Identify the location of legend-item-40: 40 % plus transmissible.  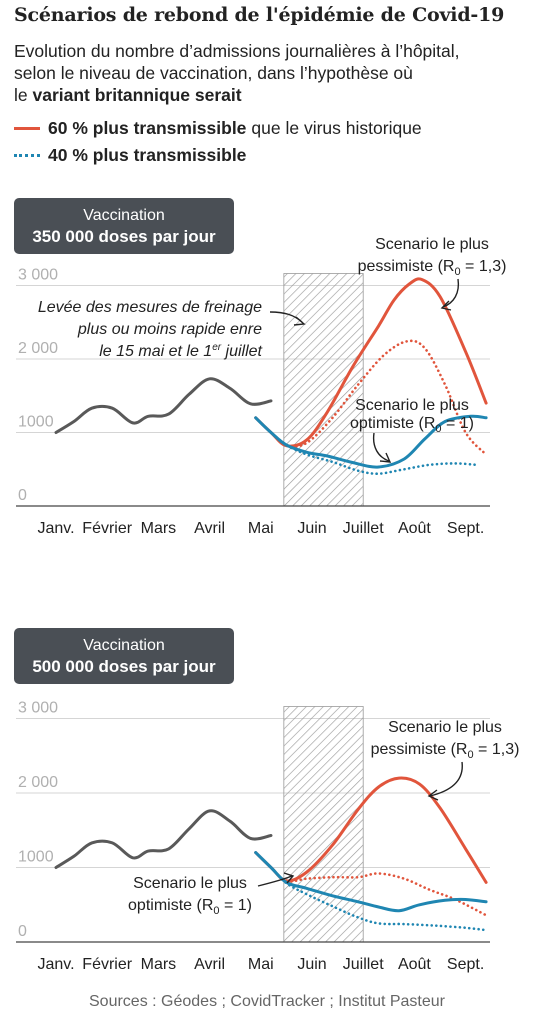
(132, 155).